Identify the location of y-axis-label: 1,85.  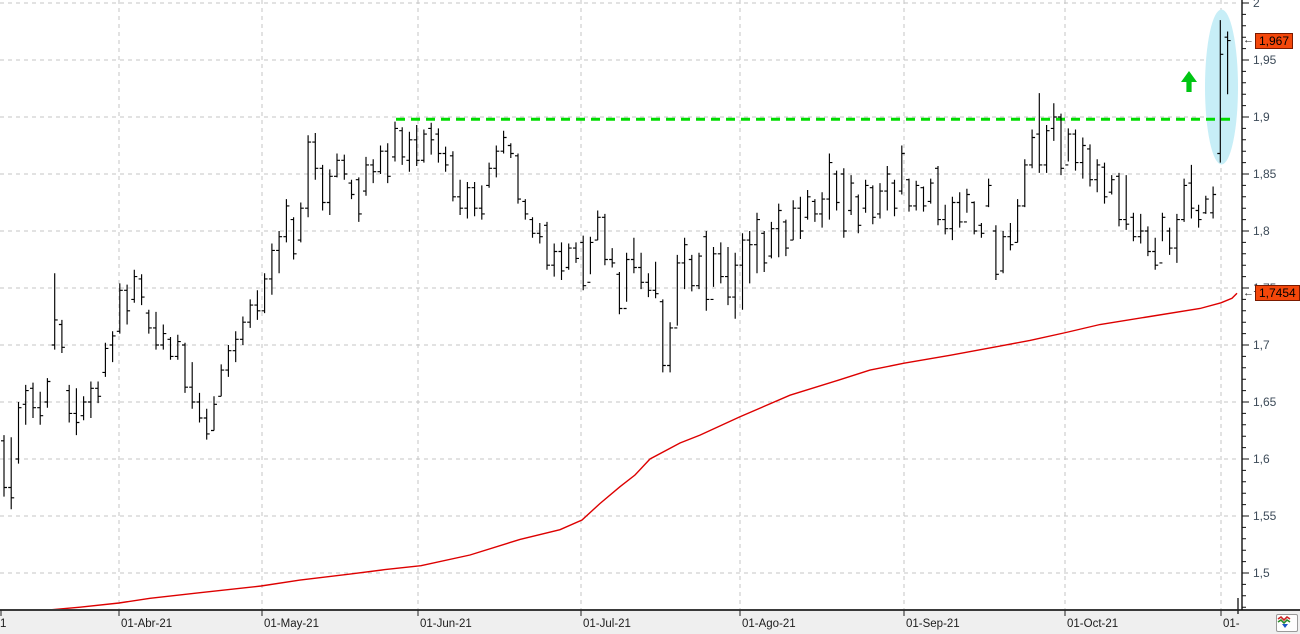
(1265, 174).